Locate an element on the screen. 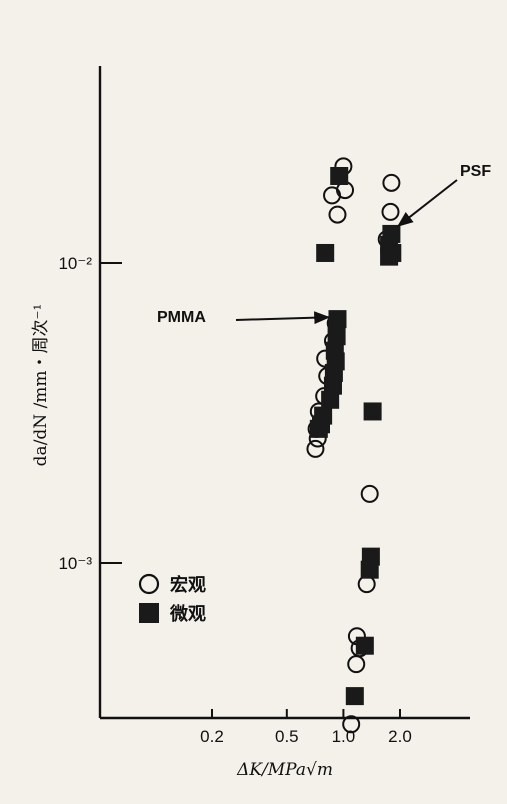  psf-arrow is located at coordinates (427, 203).